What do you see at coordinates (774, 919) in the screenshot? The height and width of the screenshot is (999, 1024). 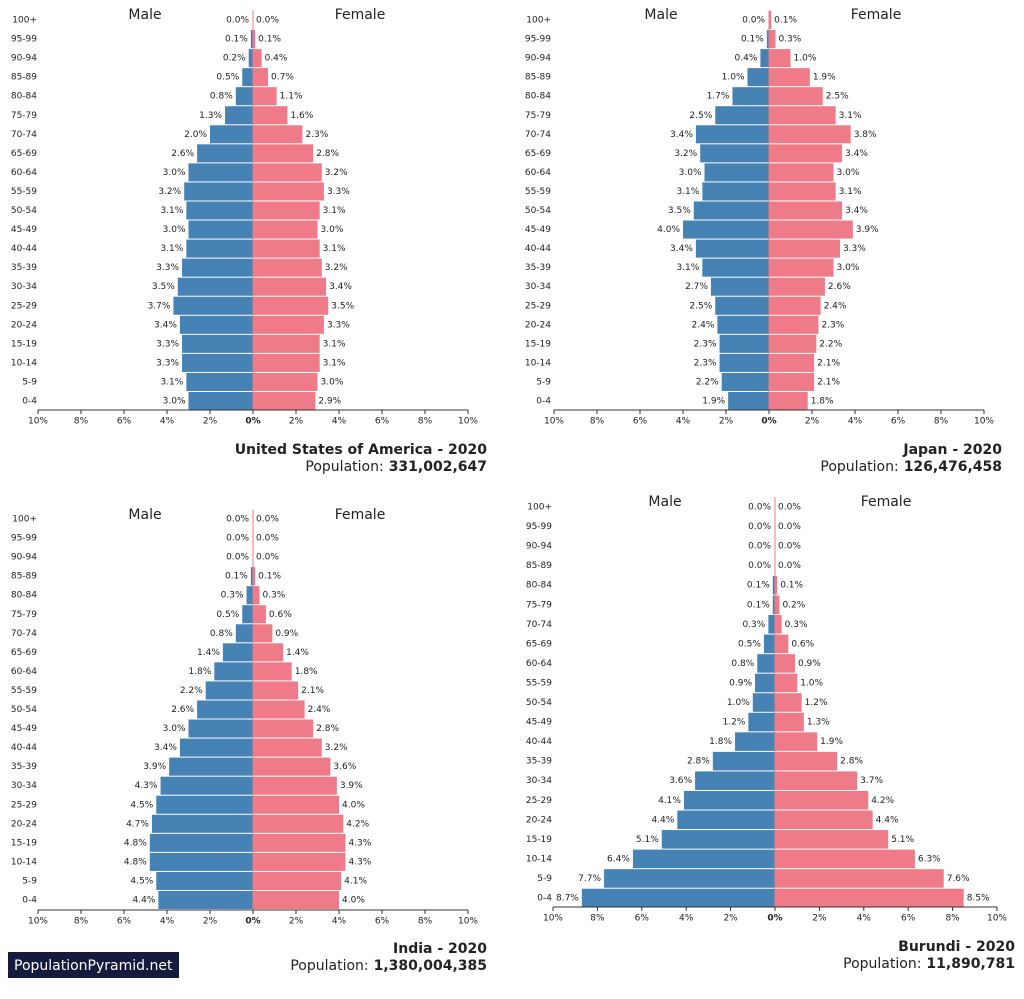 I see `x-tick-label: 0%` at bounding box center [774, 919].